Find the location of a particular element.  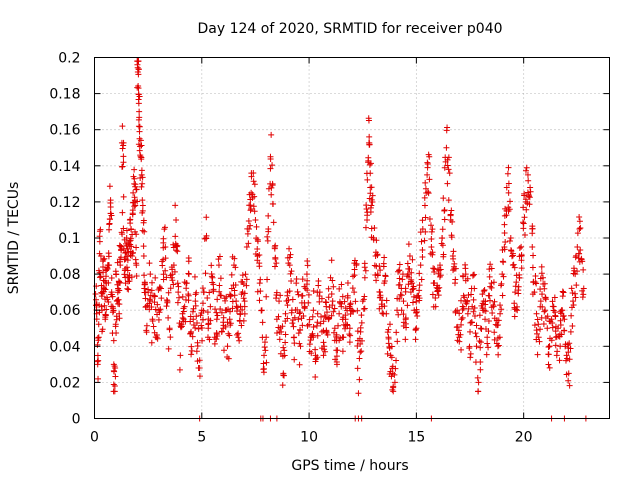

y-tick-label: 0.12 is located at coordinates (64, 203).